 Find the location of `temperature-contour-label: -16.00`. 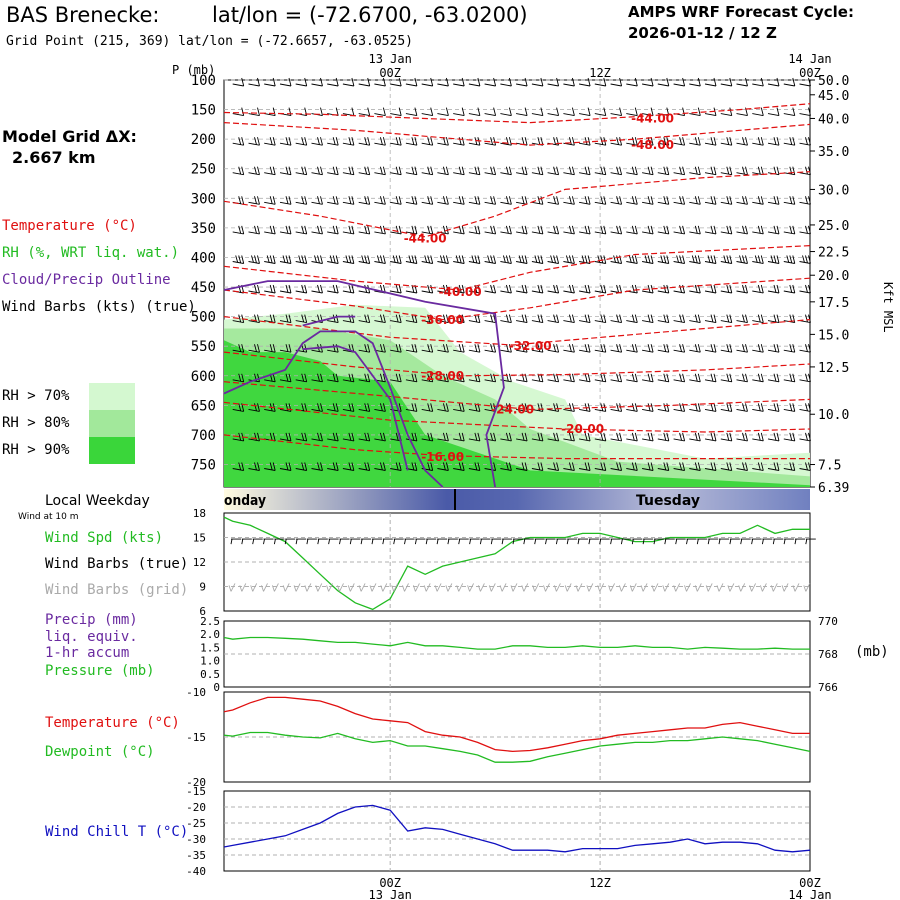

temperature-contour-label: -16.00 is located at coordinates (442, 457).